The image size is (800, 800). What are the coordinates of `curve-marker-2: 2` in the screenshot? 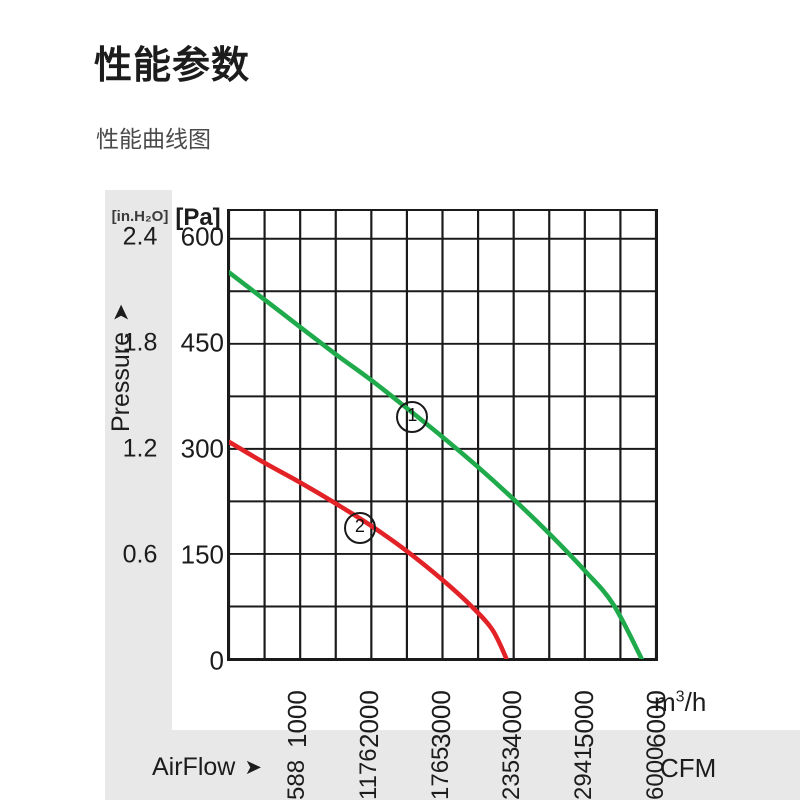 It's located at (359, 528).